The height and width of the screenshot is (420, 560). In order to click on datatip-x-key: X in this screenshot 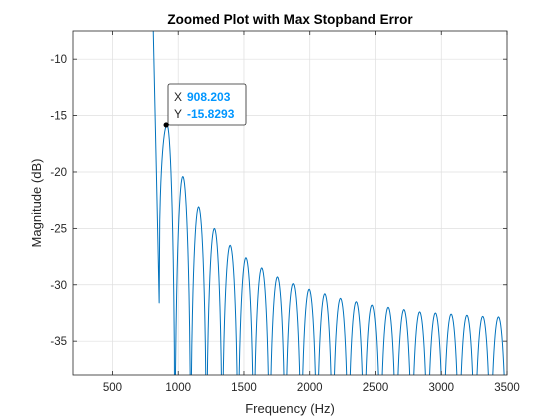, I will do `click(178, 97)`.